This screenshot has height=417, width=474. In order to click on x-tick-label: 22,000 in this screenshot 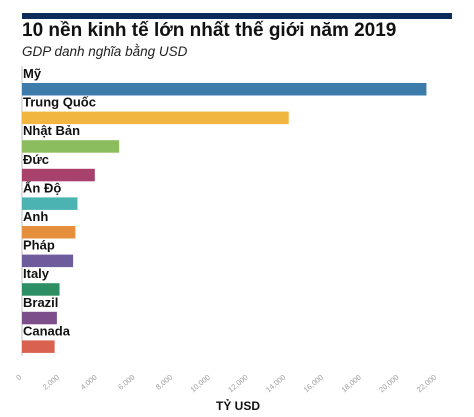, I will do `click(426, 384)`.